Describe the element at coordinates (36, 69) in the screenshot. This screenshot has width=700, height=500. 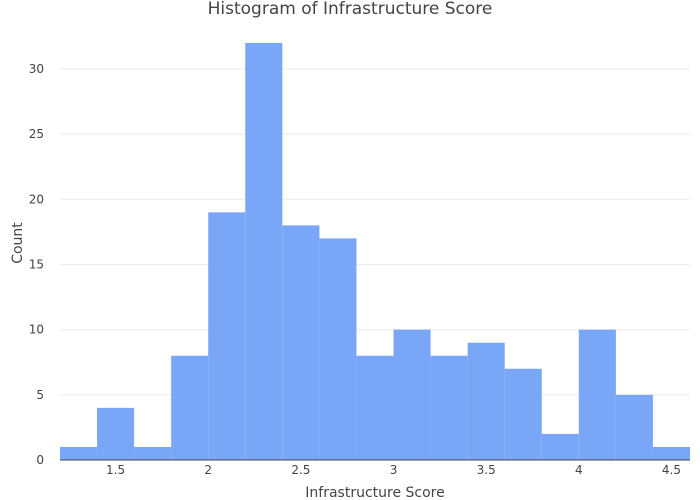
I see `y-tick-label: 30` at that location.